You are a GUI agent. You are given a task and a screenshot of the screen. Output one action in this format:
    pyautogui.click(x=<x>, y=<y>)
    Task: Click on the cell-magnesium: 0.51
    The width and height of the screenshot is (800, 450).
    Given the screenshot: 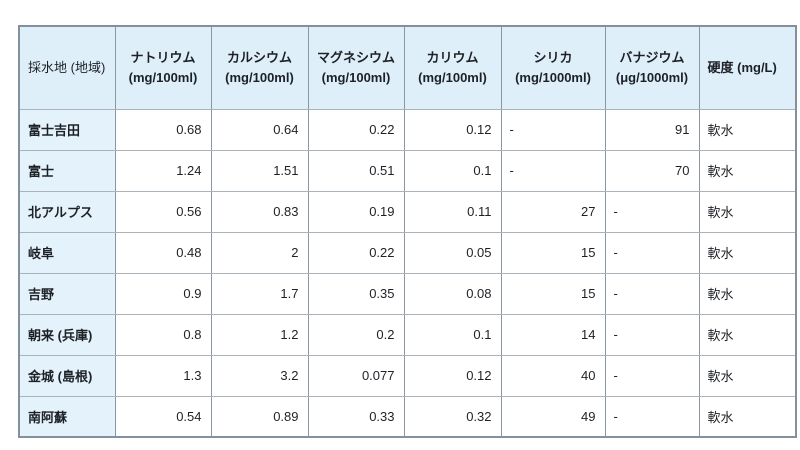 What is the action you would take?
    pyautogui.click(x=356, y=170)
    